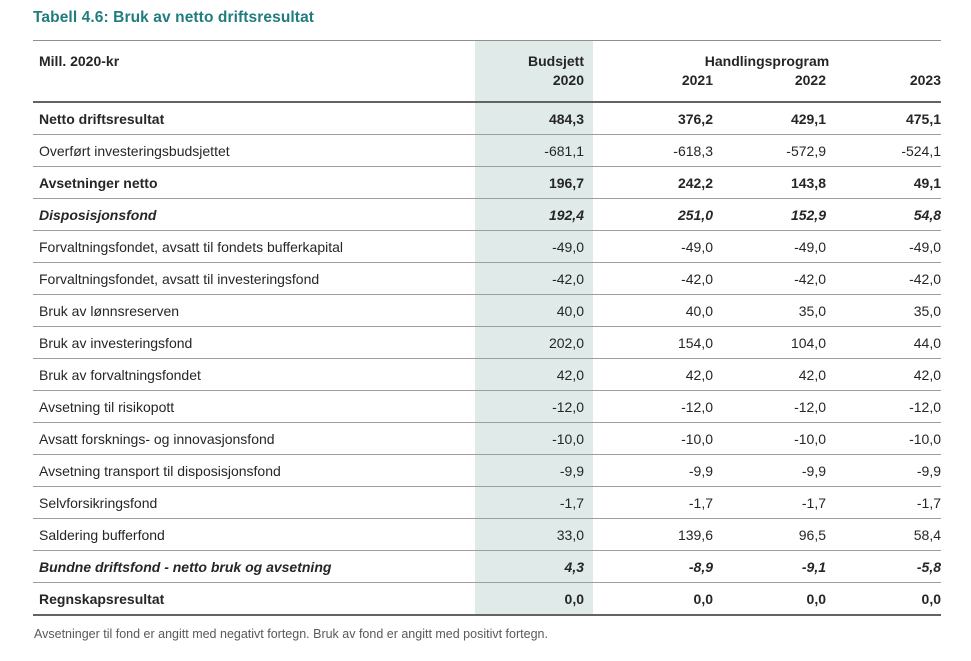  I want to click on value-cell: 251,0, so click(653, 214).